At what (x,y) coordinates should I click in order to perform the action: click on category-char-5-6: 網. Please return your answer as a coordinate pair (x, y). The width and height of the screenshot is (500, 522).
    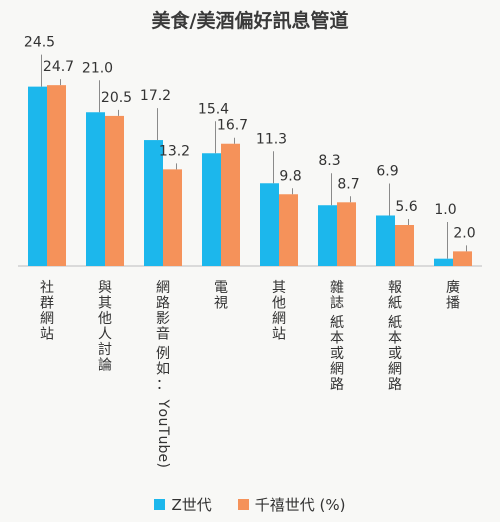
    Looking at the image, I should click on (337, 370).